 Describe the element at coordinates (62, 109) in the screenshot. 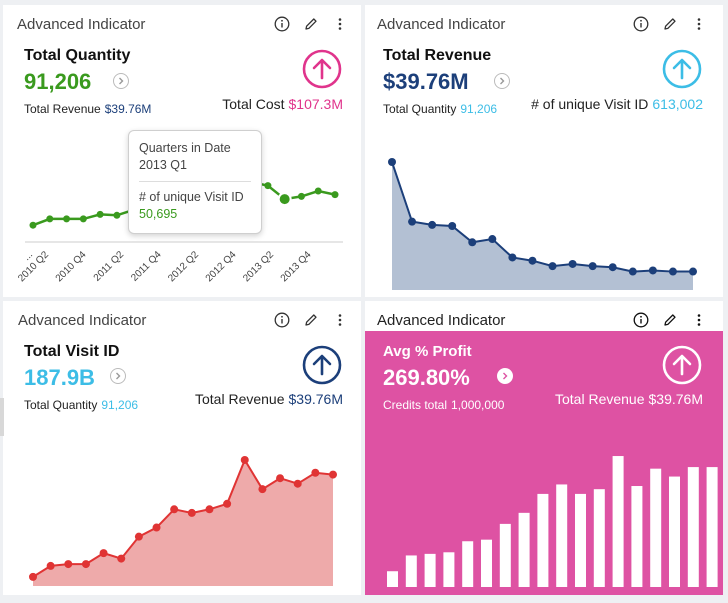

I see `sub-metric-label: Total Revenue` at that location.